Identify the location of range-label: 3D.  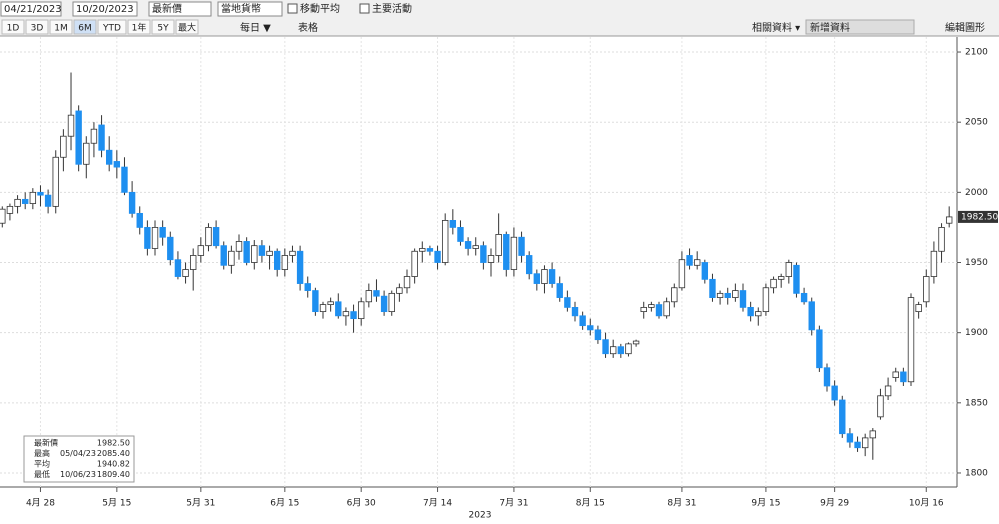
(37, 29).